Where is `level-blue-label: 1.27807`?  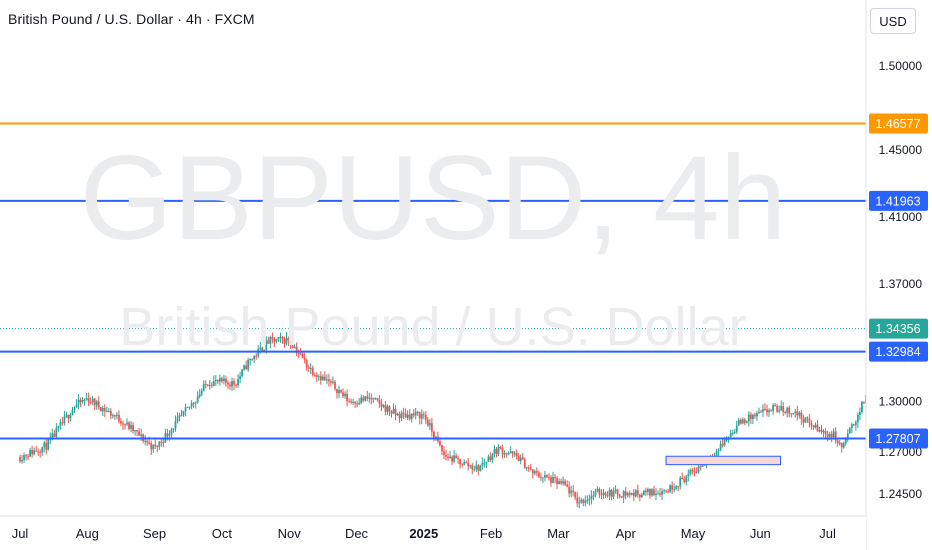 level-blue-label: 1.27807 is located at coordinates (897, 439).